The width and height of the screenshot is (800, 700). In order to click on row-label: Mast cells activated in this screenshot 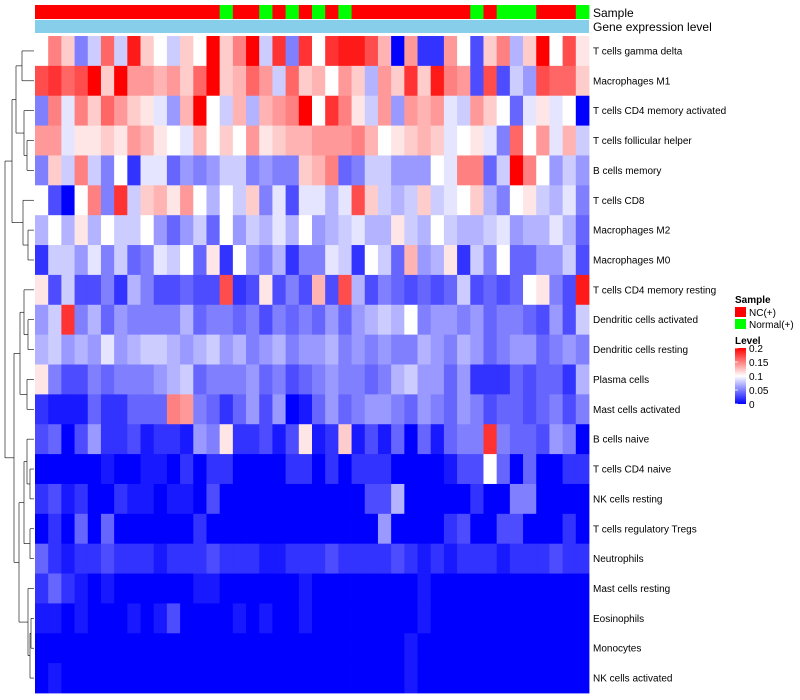, I will do `click(636, 410)`.